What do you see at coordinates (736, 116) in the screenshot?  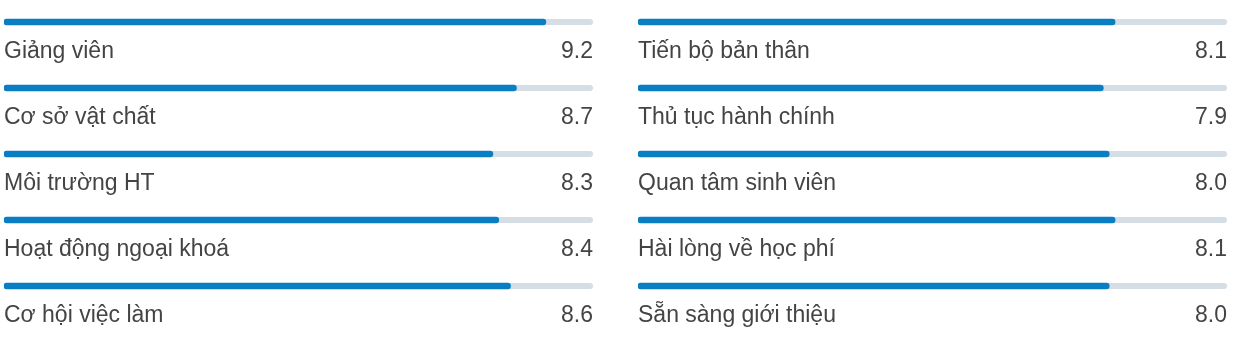 I see `y-tick-label: Thủ tục hành chính` at bounding box center [736, 116].